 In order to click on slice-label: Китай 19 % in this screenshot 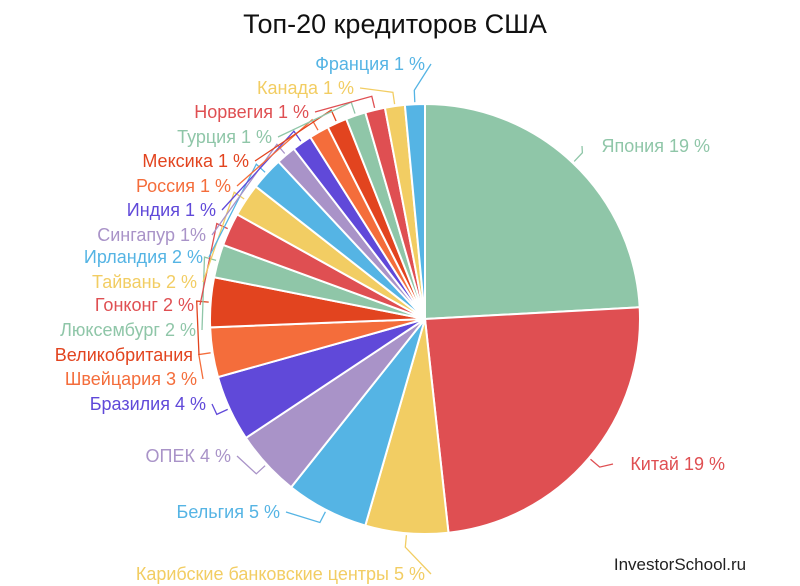, I will do `click(677, 464)`.